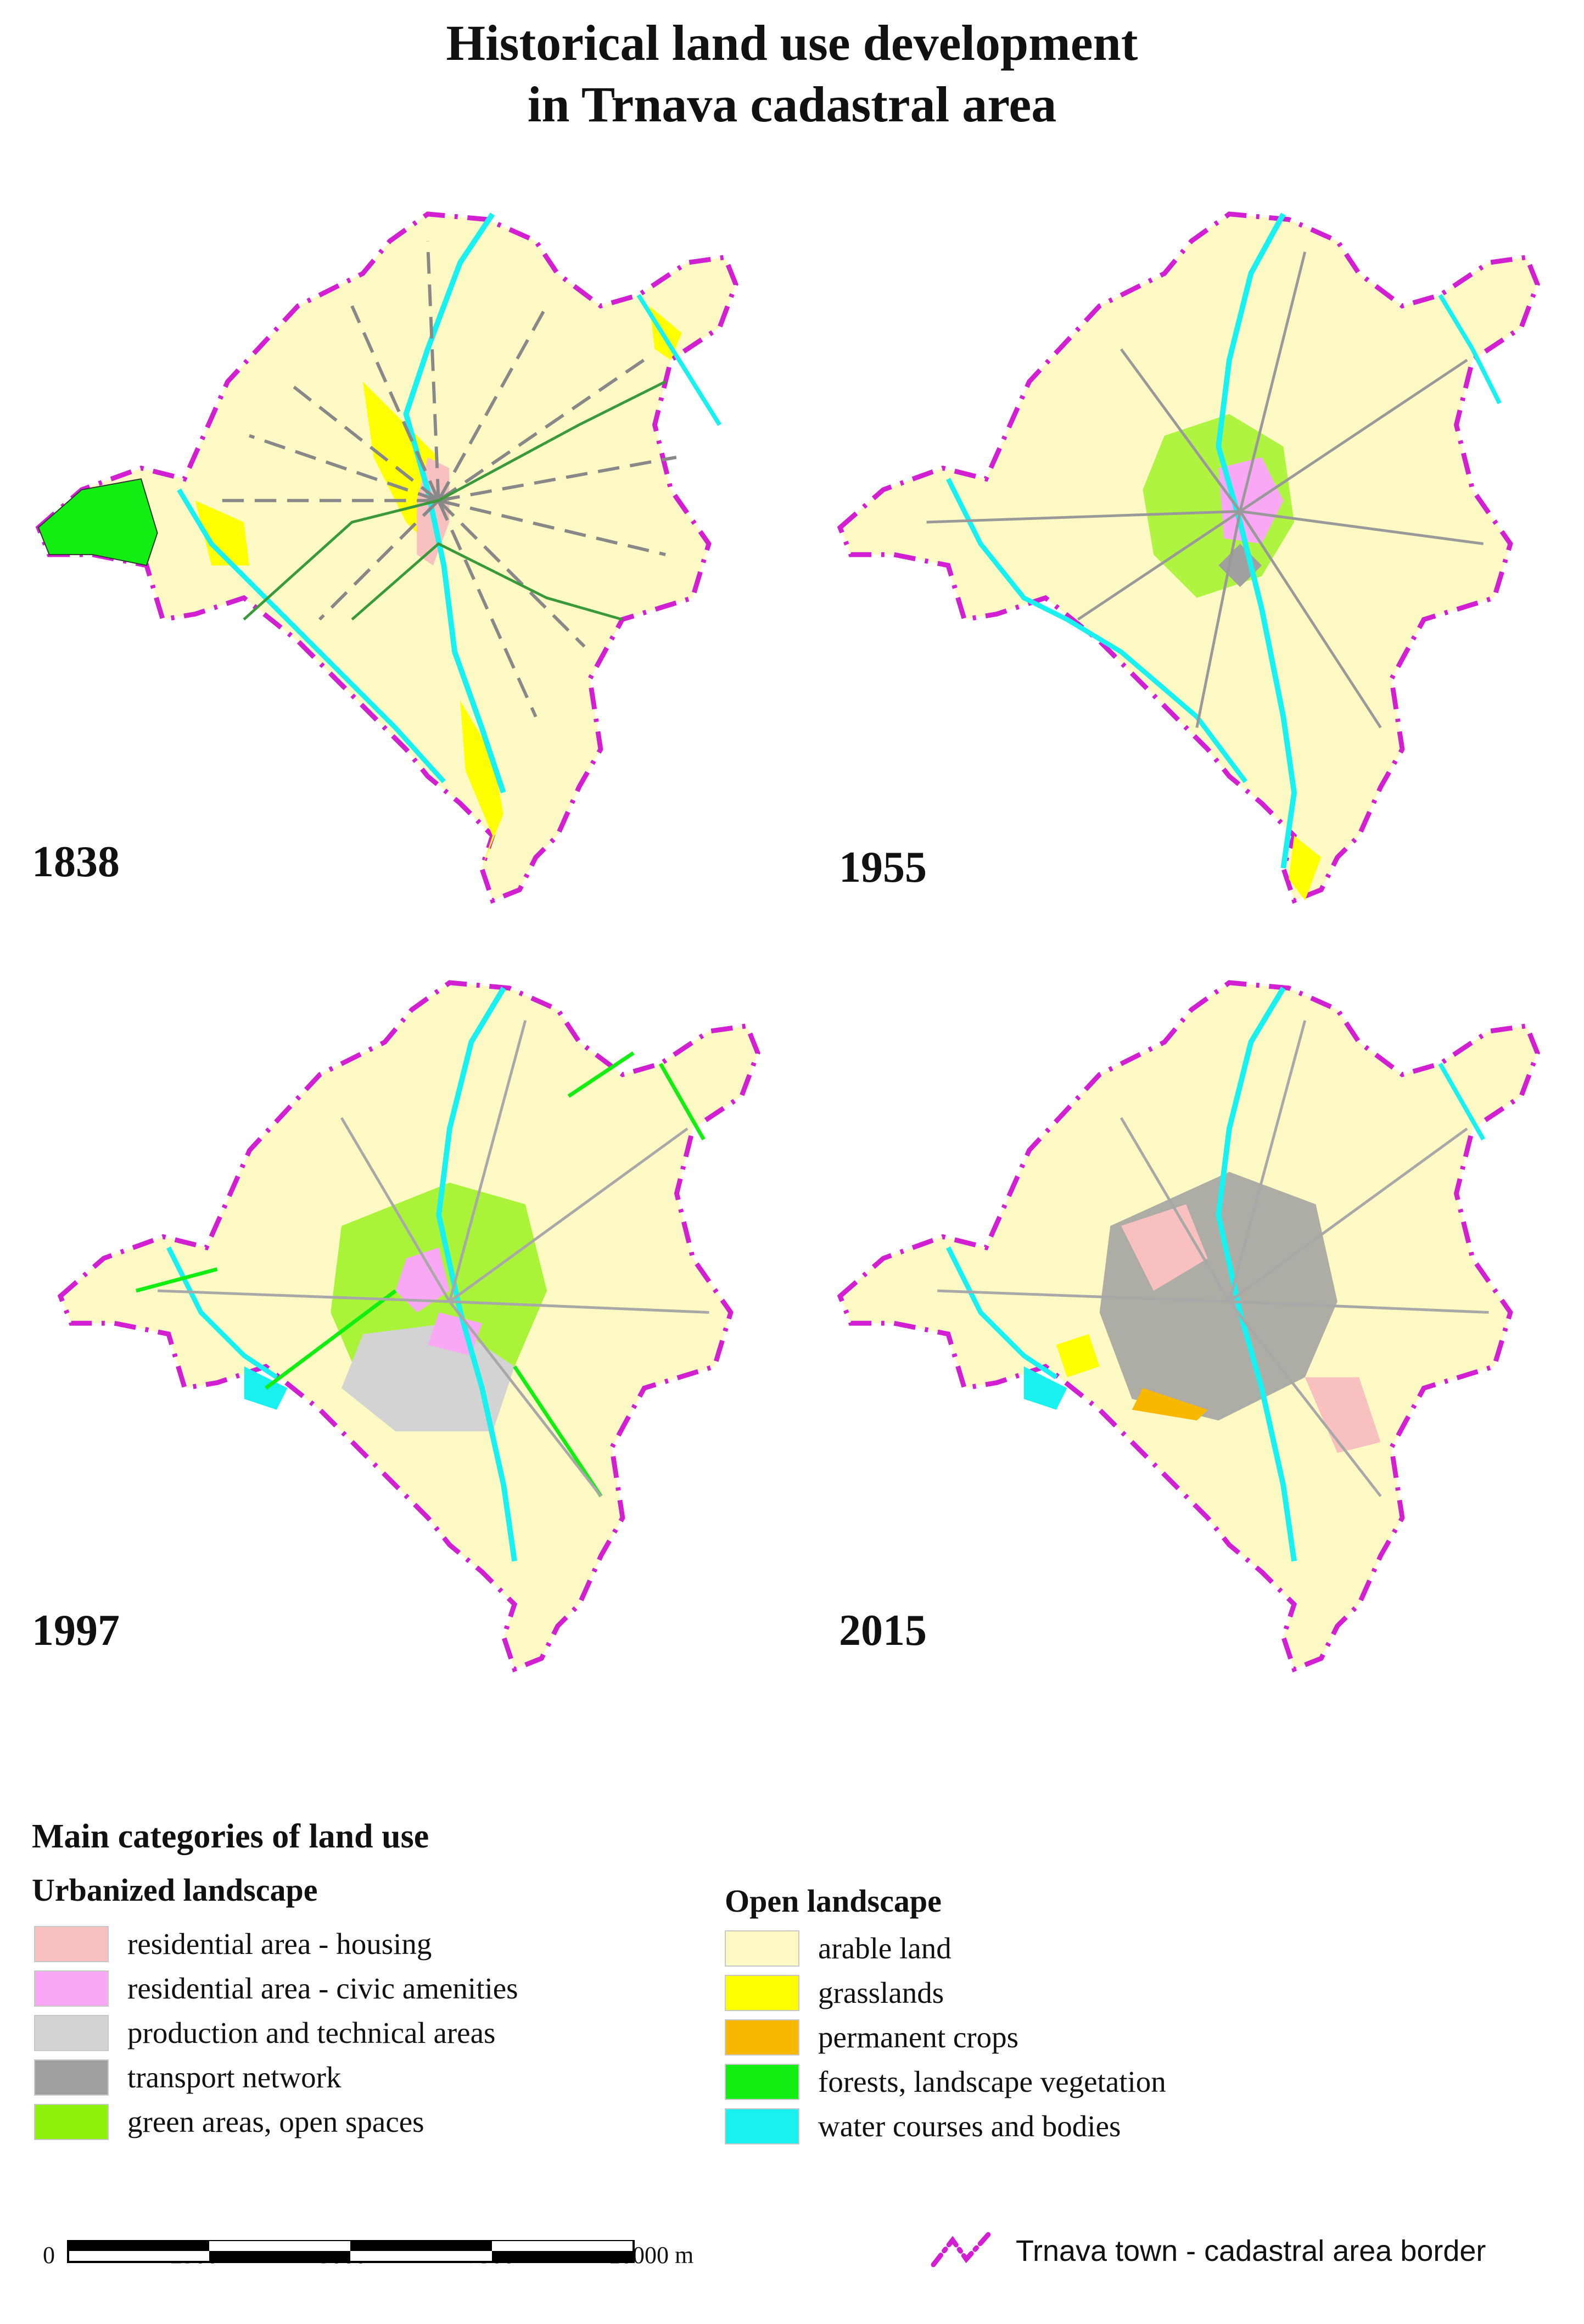 This screenshot has width=1584, height=2324. I want to click on legend-label: grasslands, so click(881, 1992).